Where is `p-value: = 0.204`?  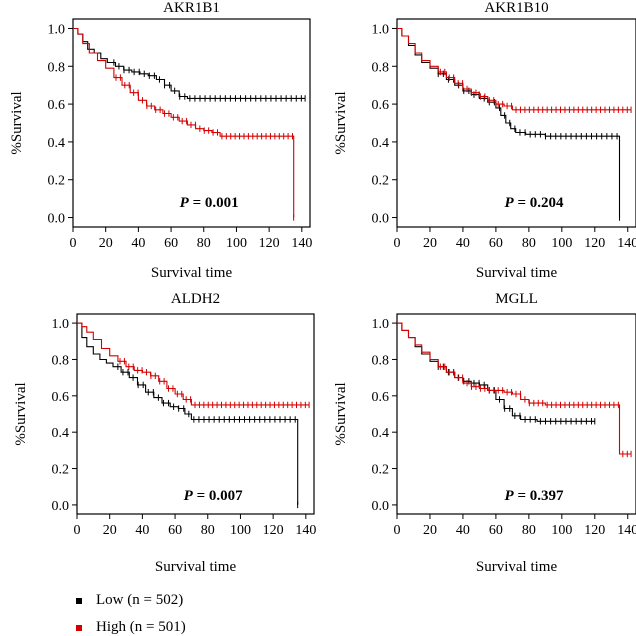
p-value: = 0.204 is located at coordinates (539, 203).